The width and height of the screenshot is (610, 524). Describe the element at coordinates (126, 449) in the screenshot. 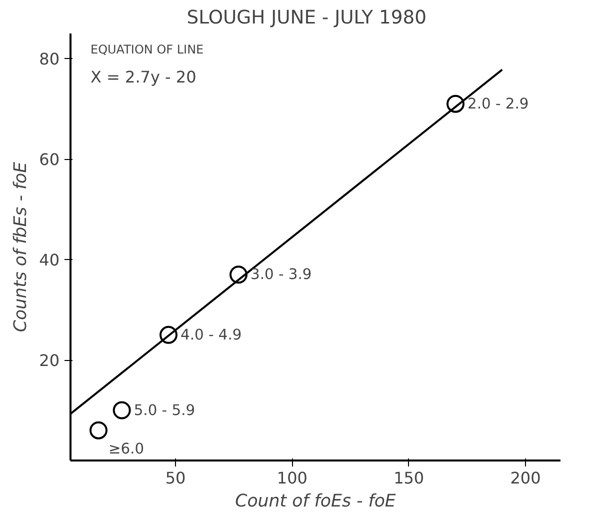

I see `annotation: ≥6.0` at that location.